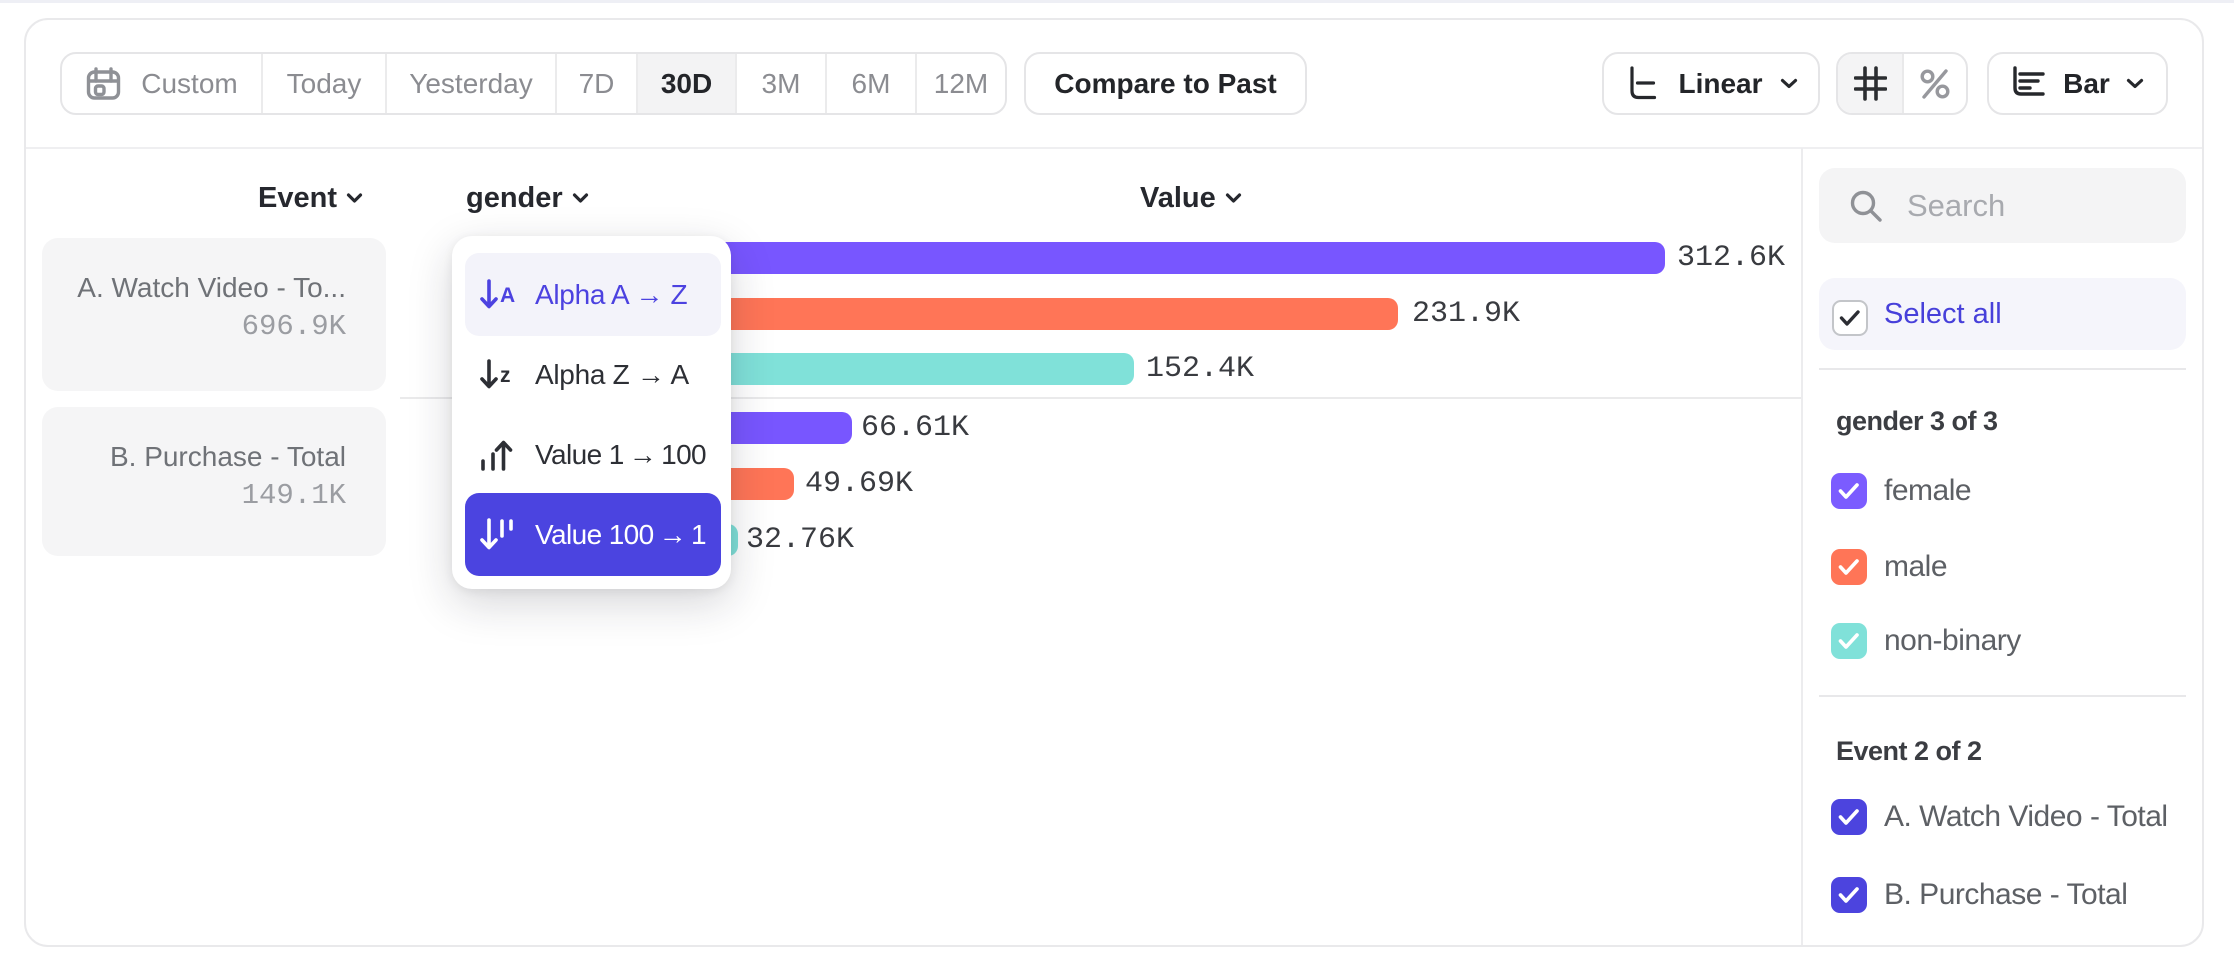  I want to click on svg-text: z, so click(505, 375).